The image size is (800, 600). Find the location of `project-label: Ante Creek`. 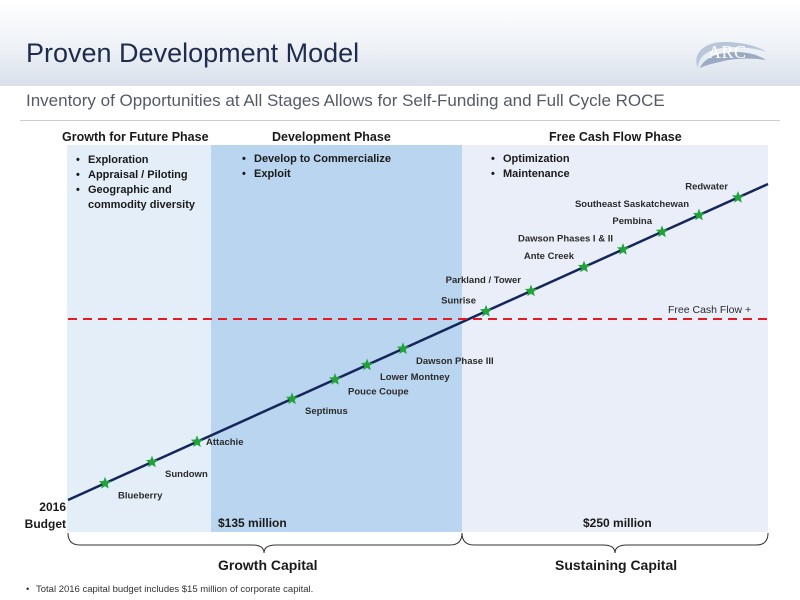

project-label: Ante Creek is located at coordinates (549, 256).